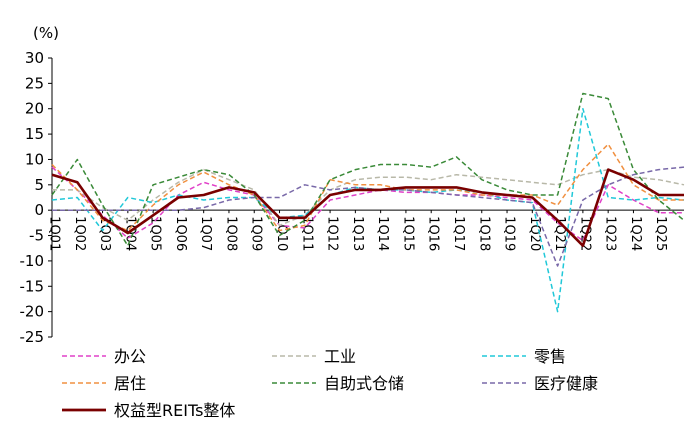 This screenshot has width=700, height=437. What do you see at coordinates (32, 261) in the screenshot?
I see `y-tick-label: -10` at bounding box center [32, 261].